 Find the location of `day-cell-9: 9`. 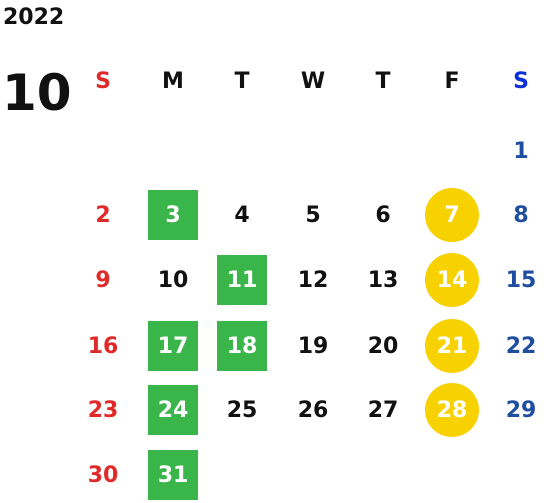

day-cell-9: 9 is located at coordinates (103, 280).